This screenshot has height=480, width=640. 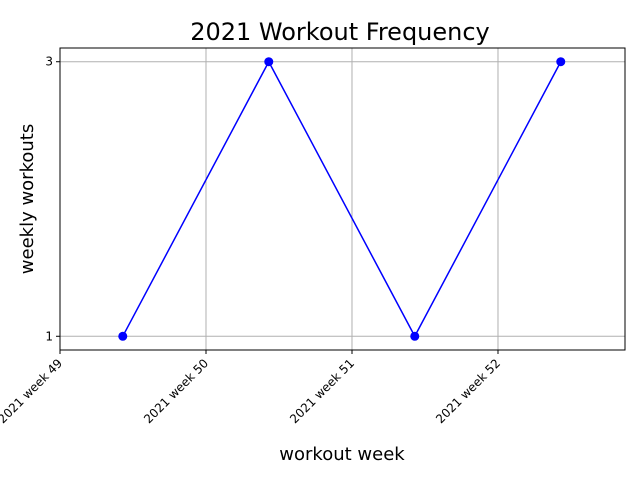 I want to click on x-axis-label: workout week, so click(x=342, y=454).